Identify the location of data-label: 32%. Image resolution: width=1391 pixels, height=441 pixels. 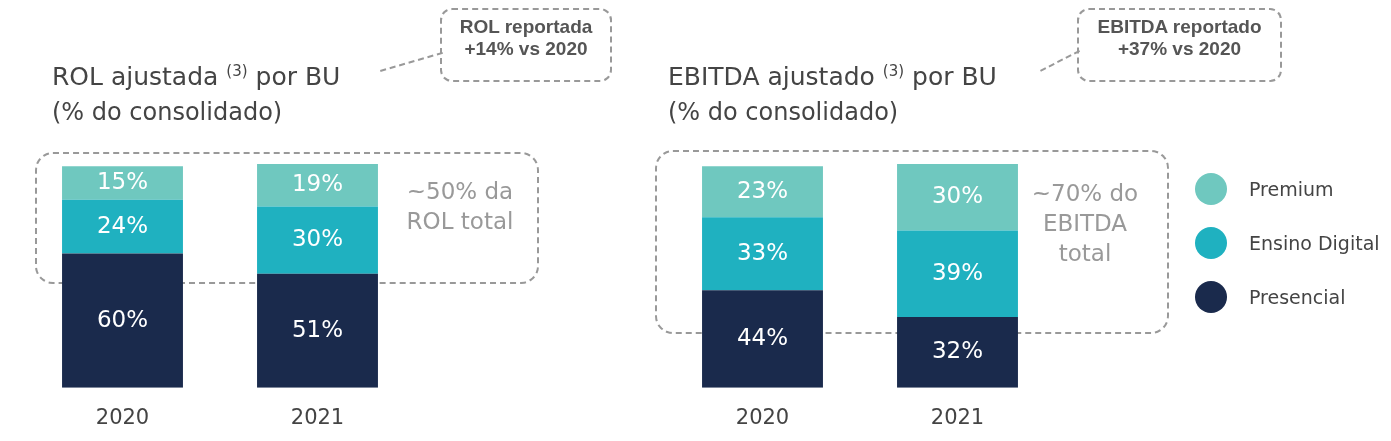
(957, 350).